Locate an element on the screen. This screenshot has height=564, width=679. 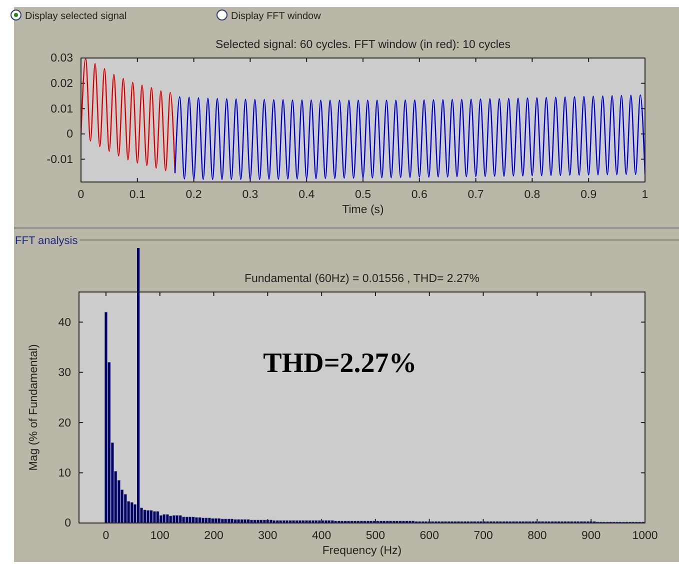
x-tick-label: 200 is located at coordinates (214, 536).